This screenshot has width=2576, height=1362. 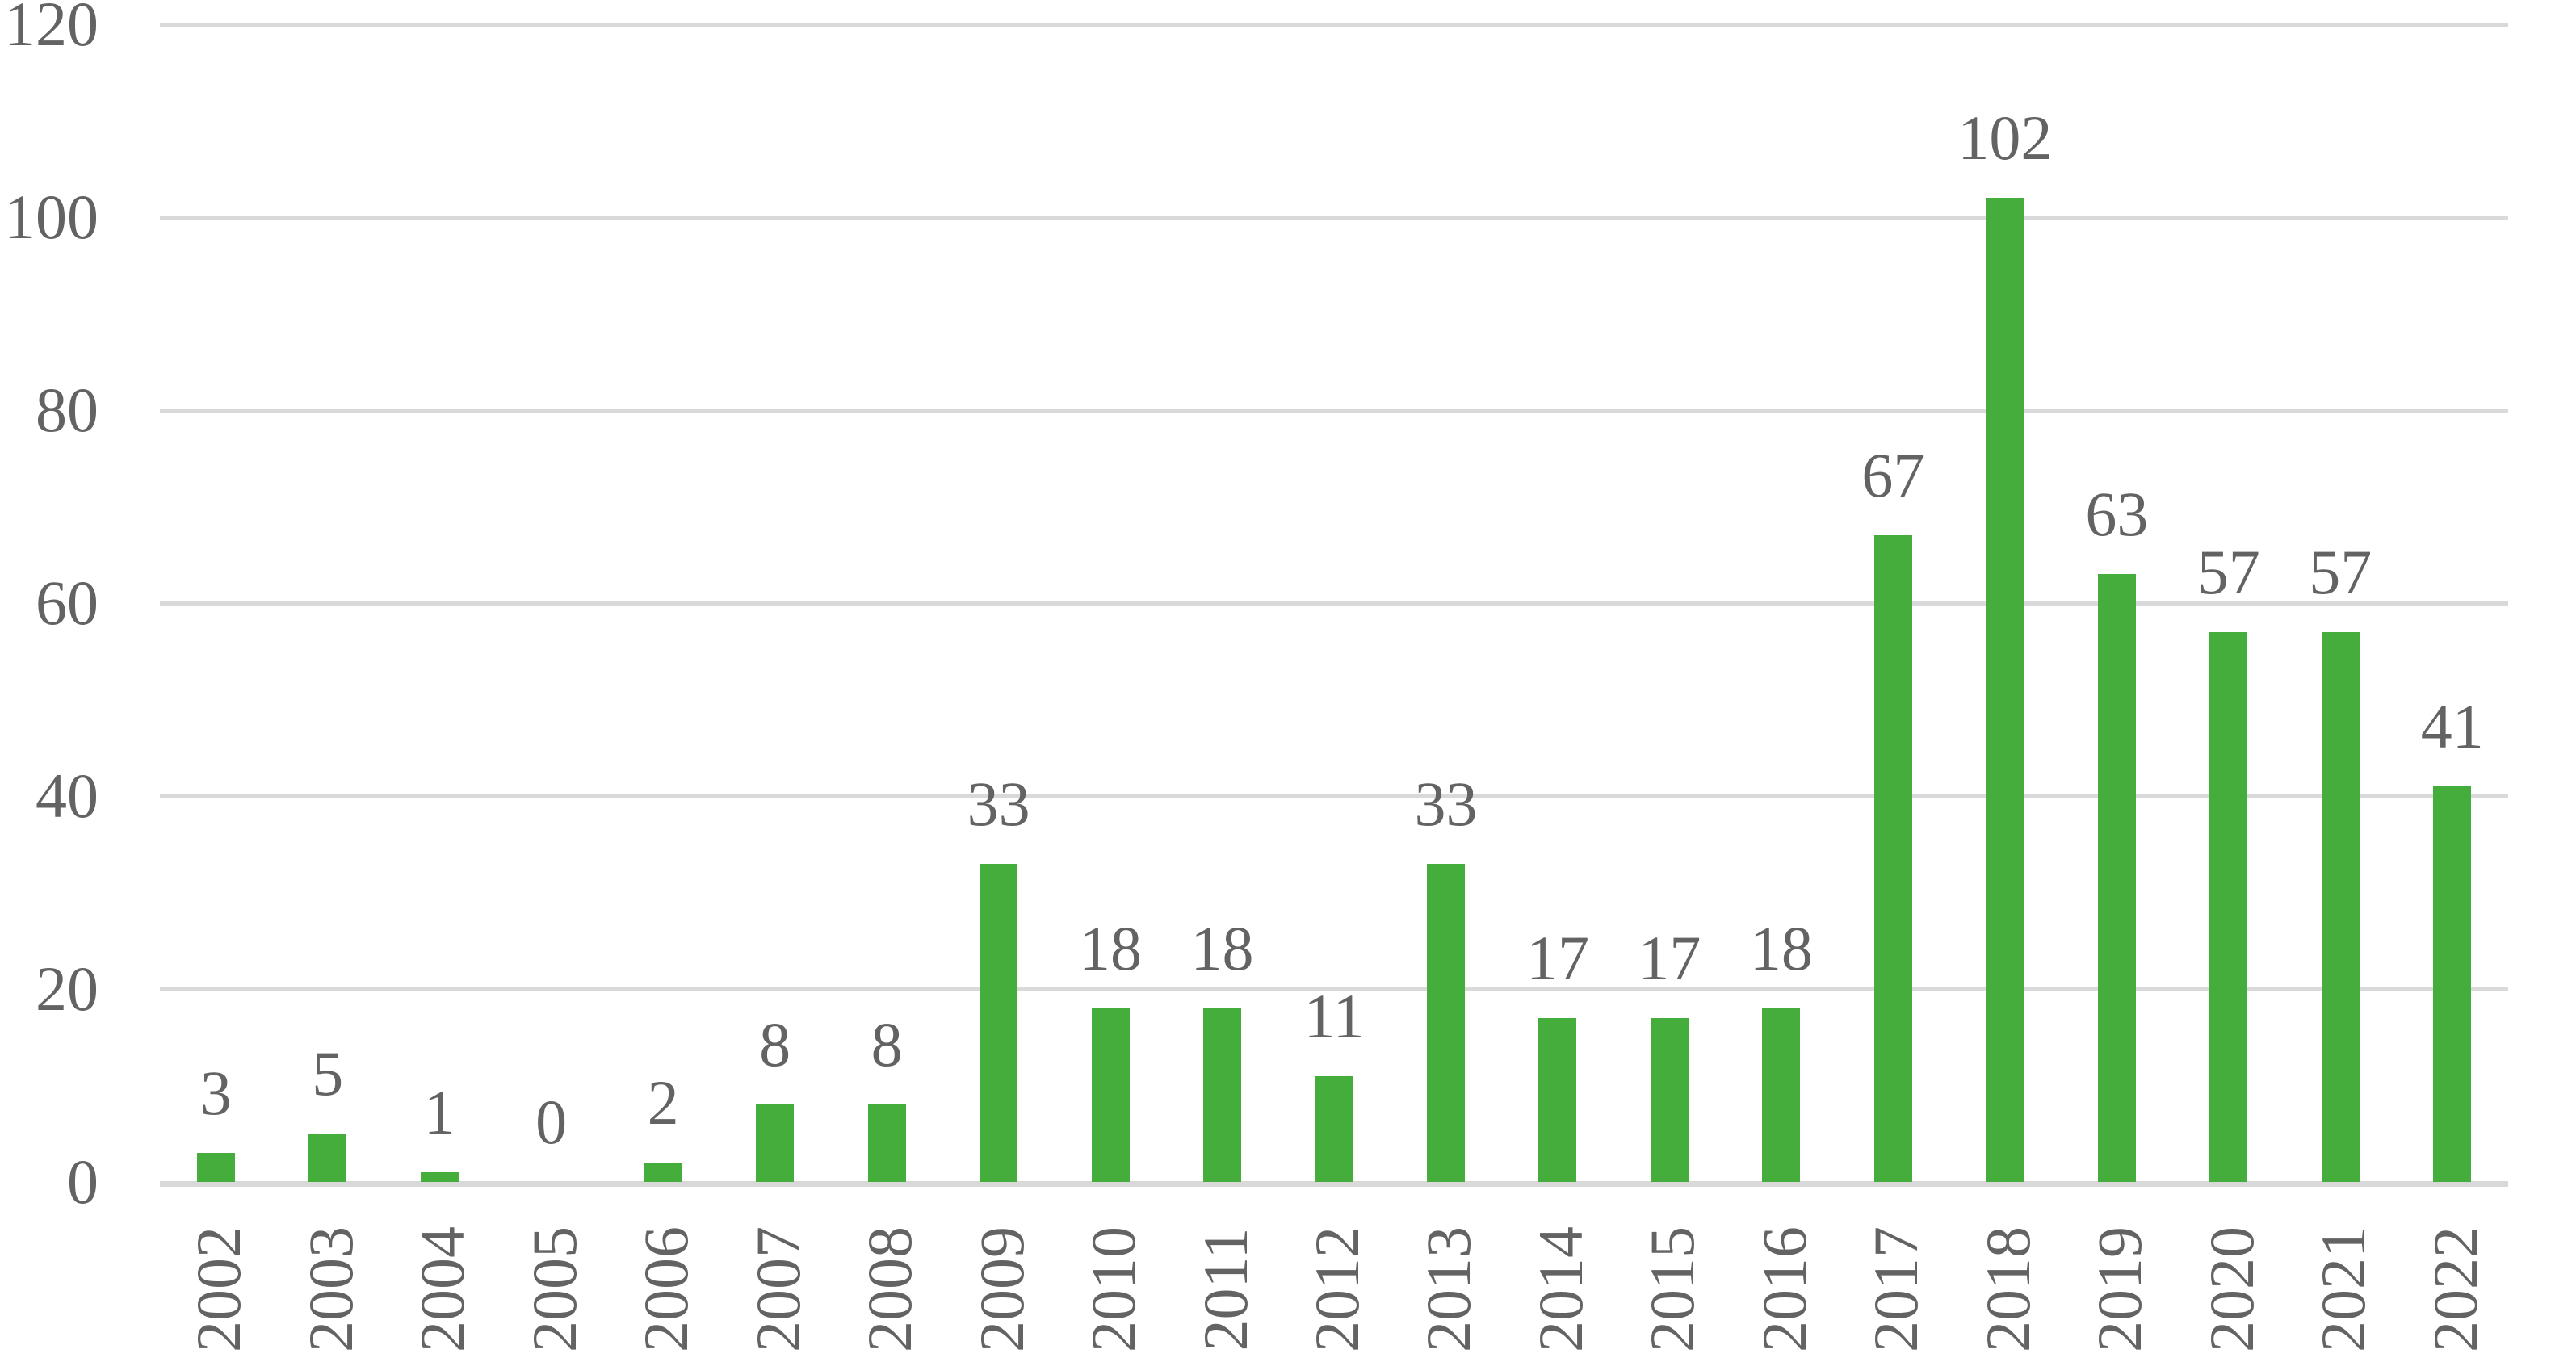 I want to click on y-axis-tick-label: 60, so click(x=67, y=603).